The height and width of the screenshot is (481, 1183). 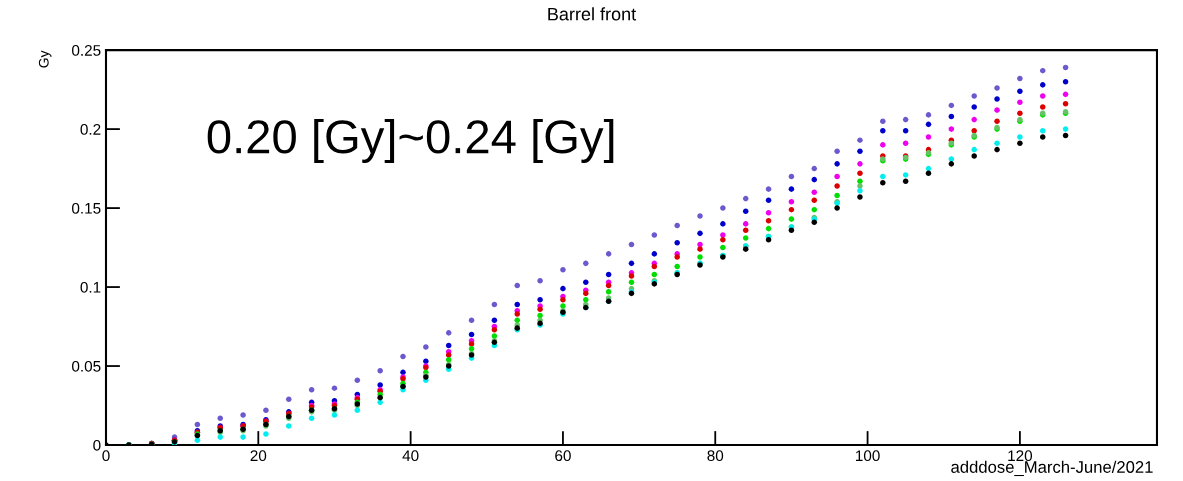 What do you see at coordinates (90, 287) in the screenshot?
I see `y-tick-label: 0.1` at bounding box center [90, 287].